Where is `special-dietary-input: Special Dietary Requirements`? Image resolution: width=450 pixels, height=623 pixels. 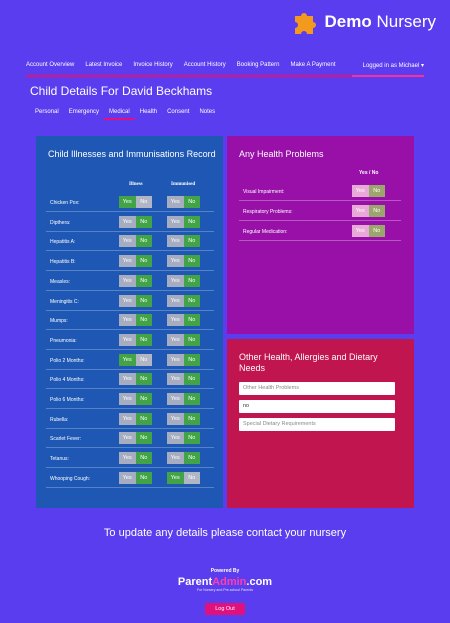 special-dietary-input: Special Dietary Requirements is located at coordinates (317, 424).